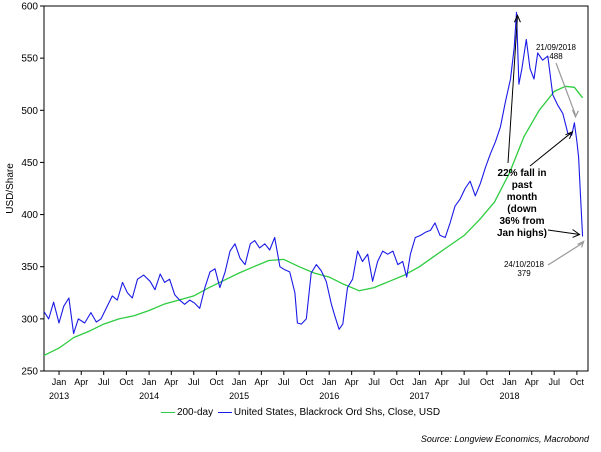 Image resolution: width=601 pixels, height=452 pixels. I want to click on x-year-label: 2018, so click(510, 396).